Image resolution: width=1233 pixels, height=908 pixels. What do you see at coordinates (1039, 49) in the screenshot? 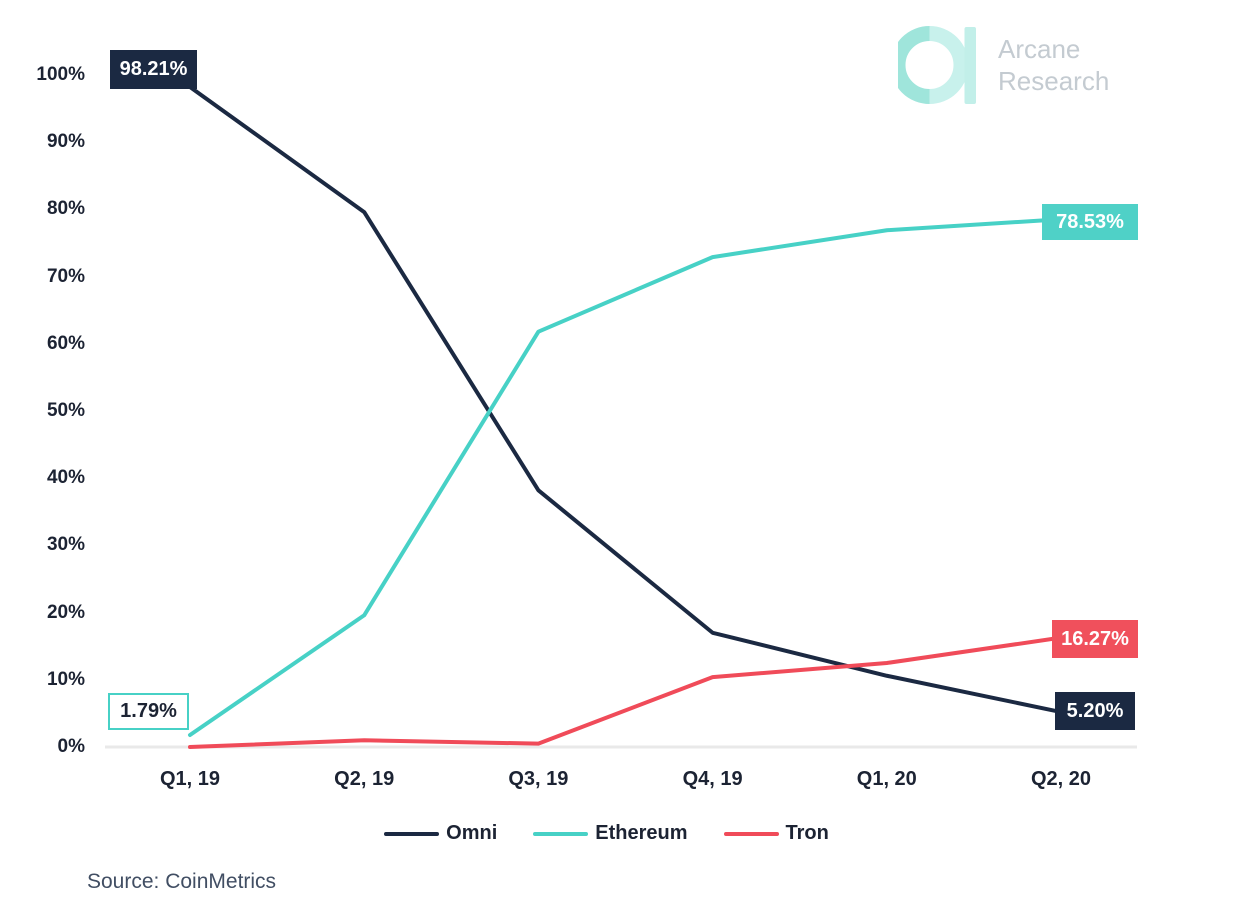
I see `logo-text-line1: Arcane` at bounding box center [1039, 49].